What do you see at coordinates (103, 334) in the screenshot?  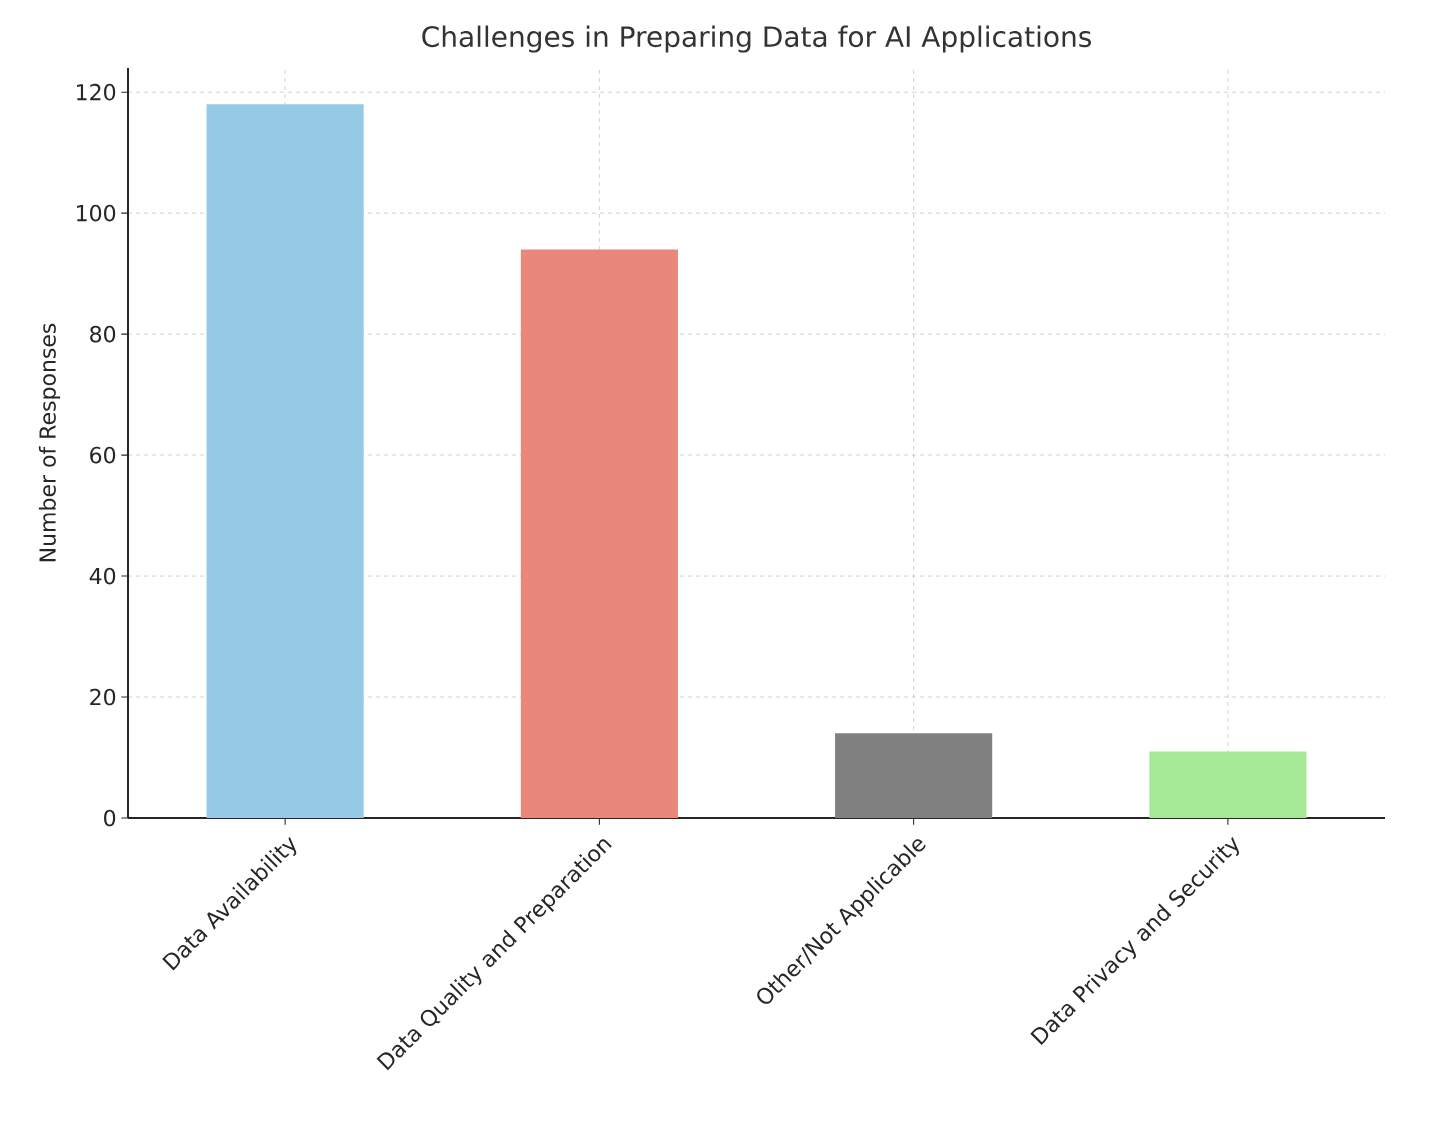 I see `y-tick-label: 80` at bounding box center [103, 334].